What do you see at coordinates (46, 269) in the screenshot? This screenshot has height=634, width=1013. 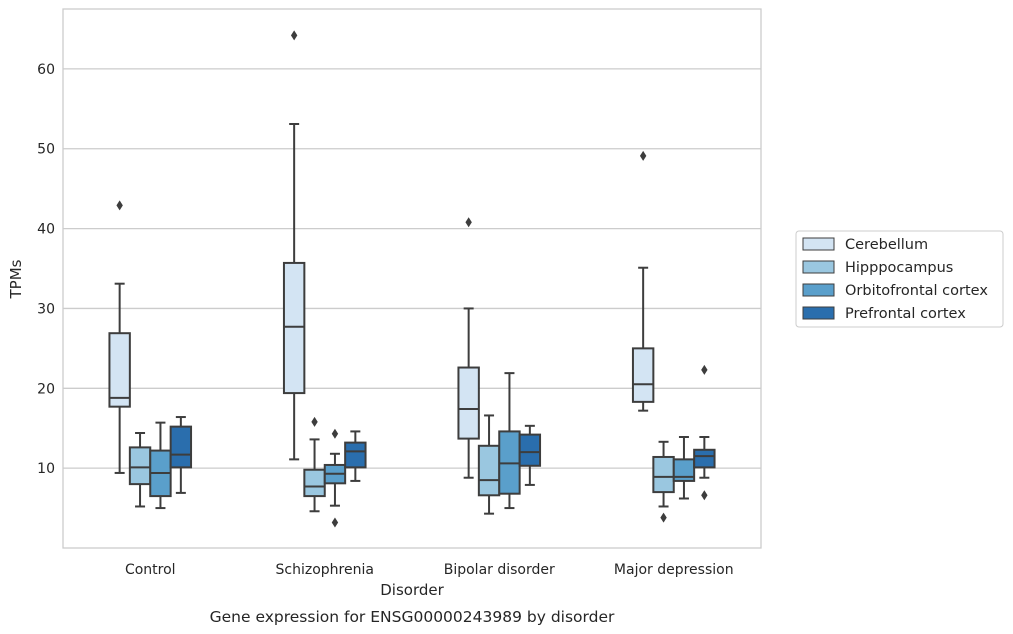 I see `y-tick-labels: 10 20 30 40 50 60` at bounding box center [46, 269].